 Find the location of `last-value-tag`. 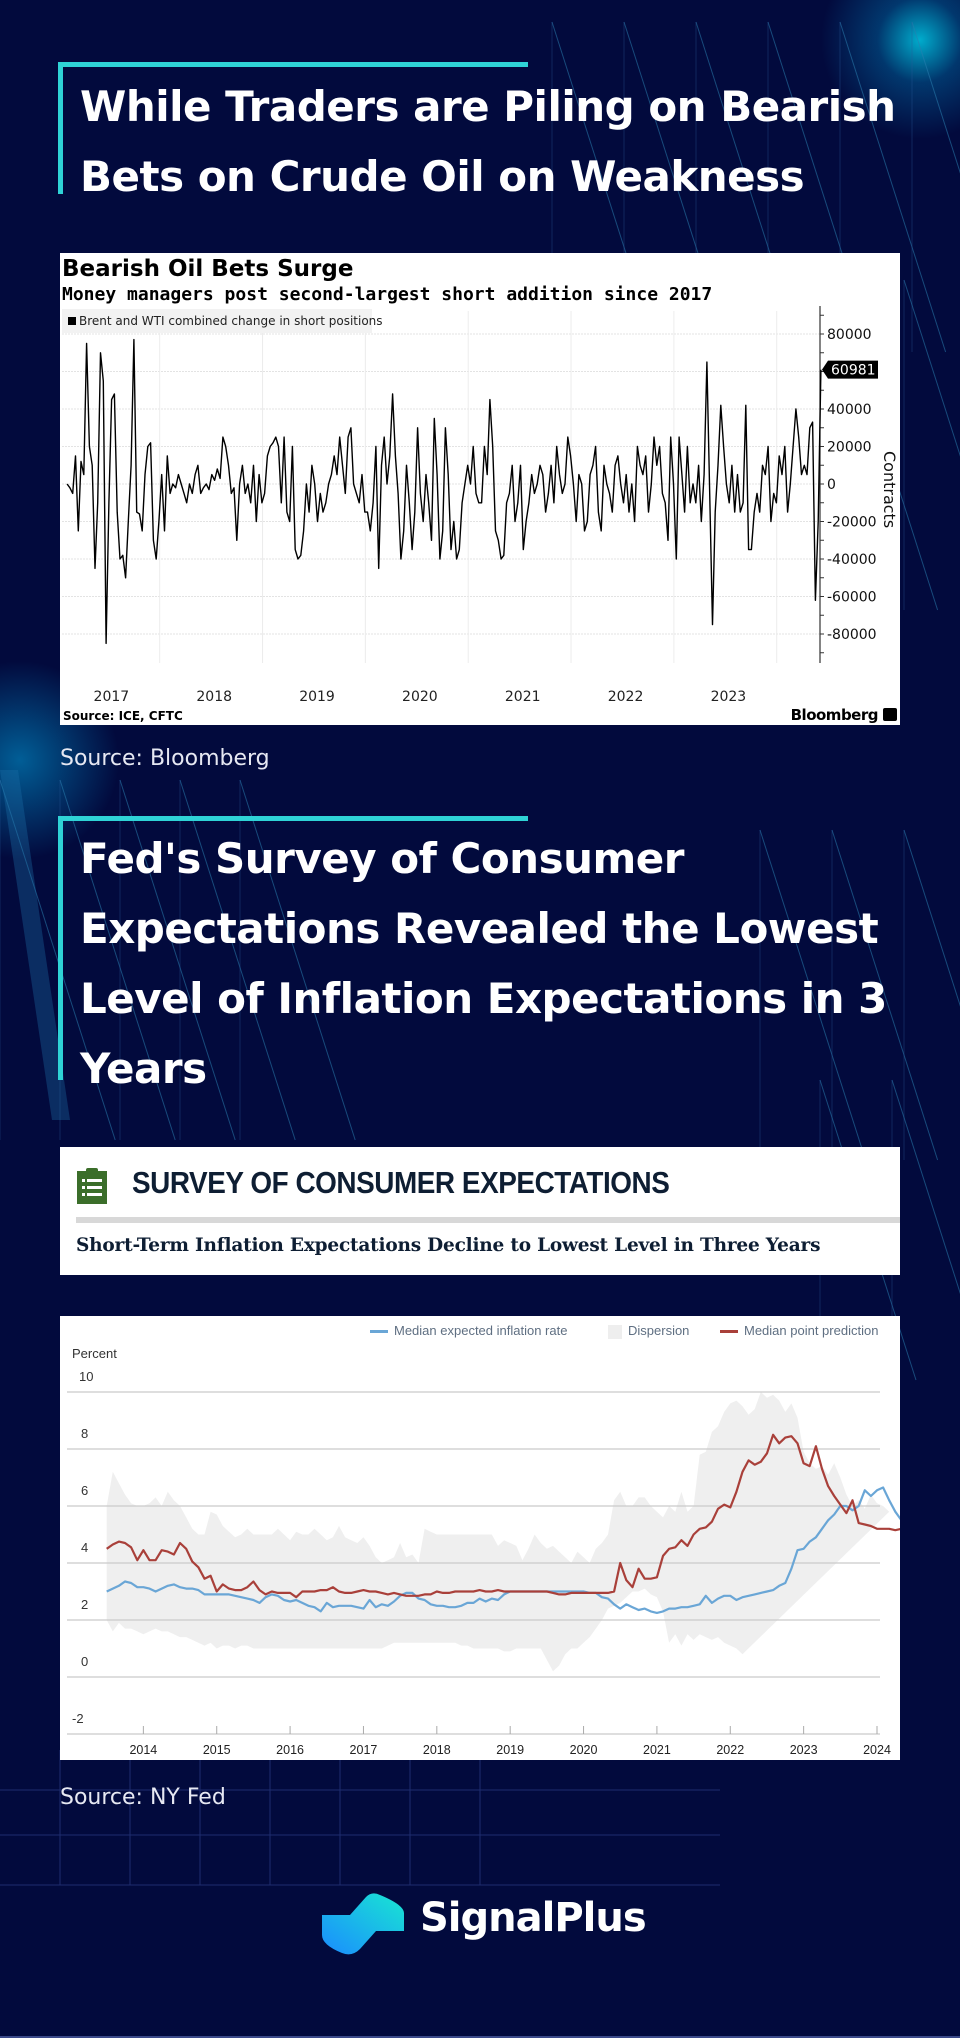

last-value-tag is located at coordinates (850, 369).